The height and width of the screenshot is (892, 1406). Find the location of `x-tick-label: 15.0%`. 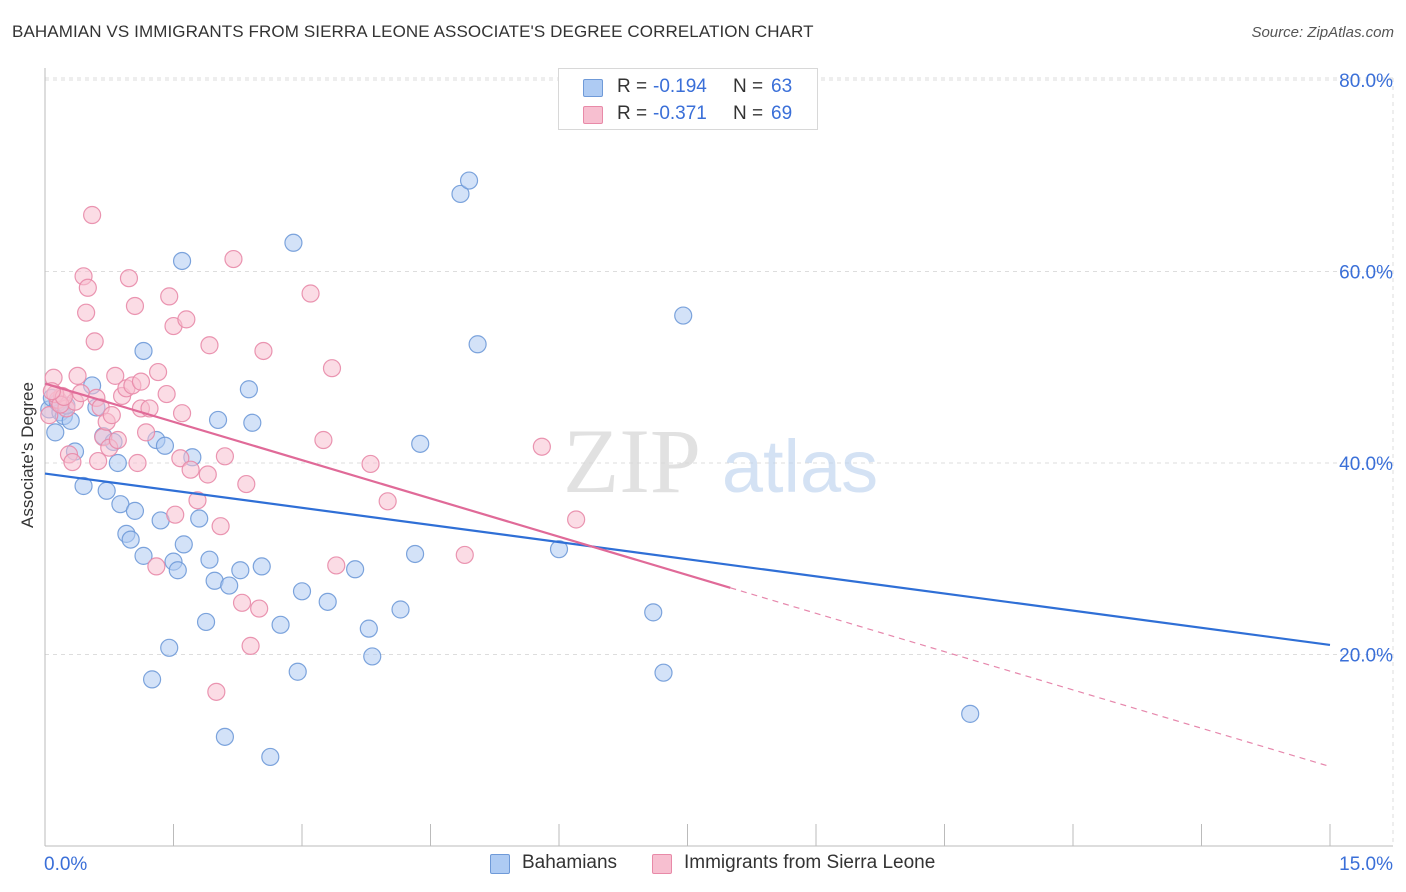

x-tick-label: 15.0% is located at coordinates (1366, 864).